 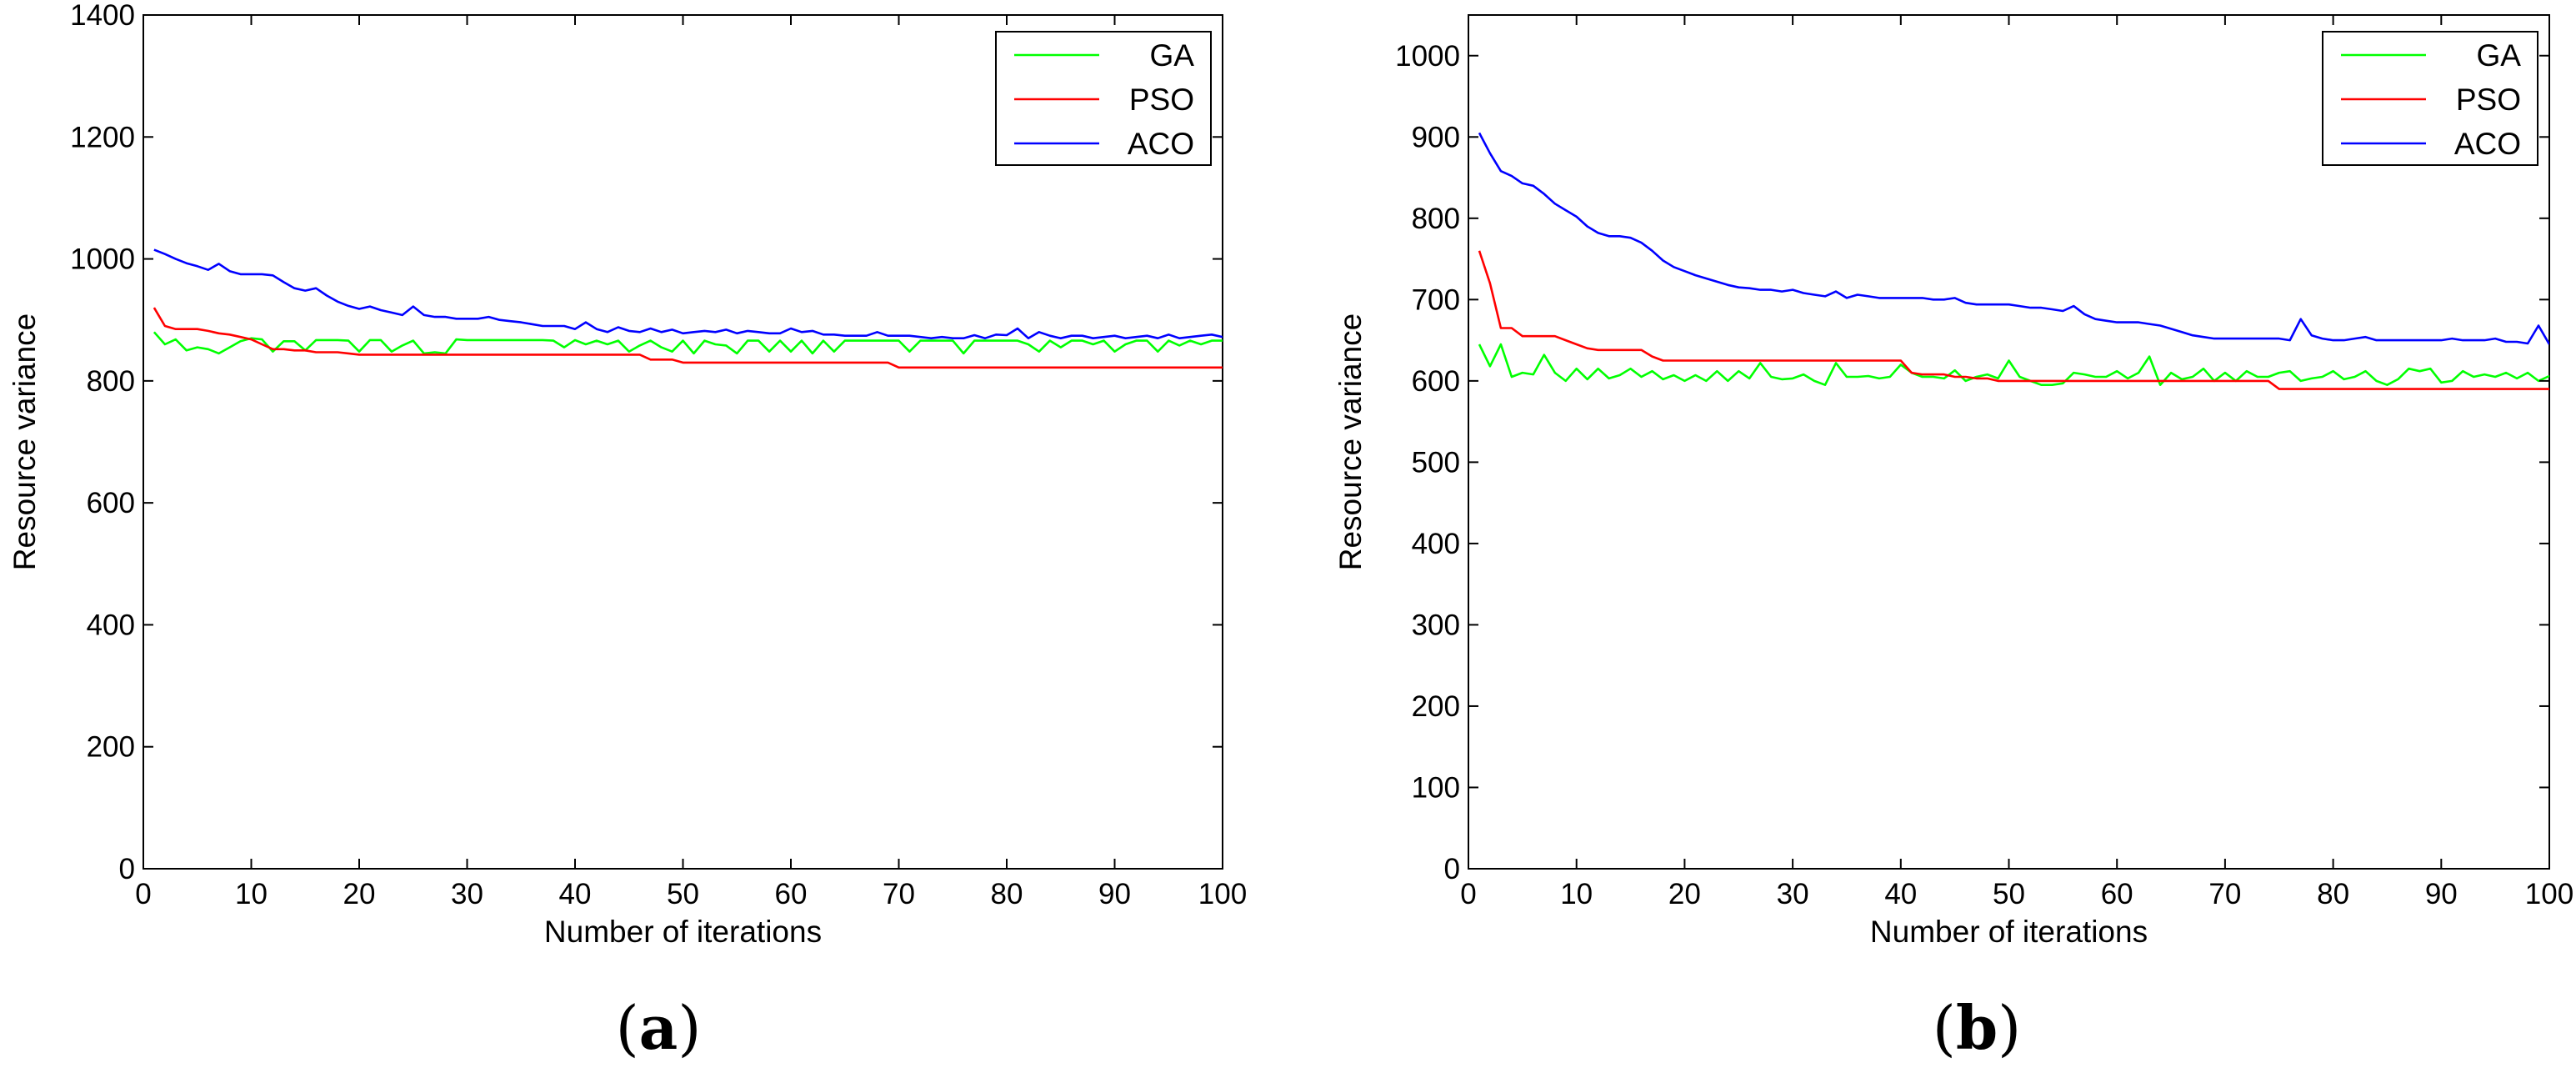 What do you see at coordinates (103, 137) in the screenshot?
I see `y-tick-label: 1200` at bounding box center [103, 137].